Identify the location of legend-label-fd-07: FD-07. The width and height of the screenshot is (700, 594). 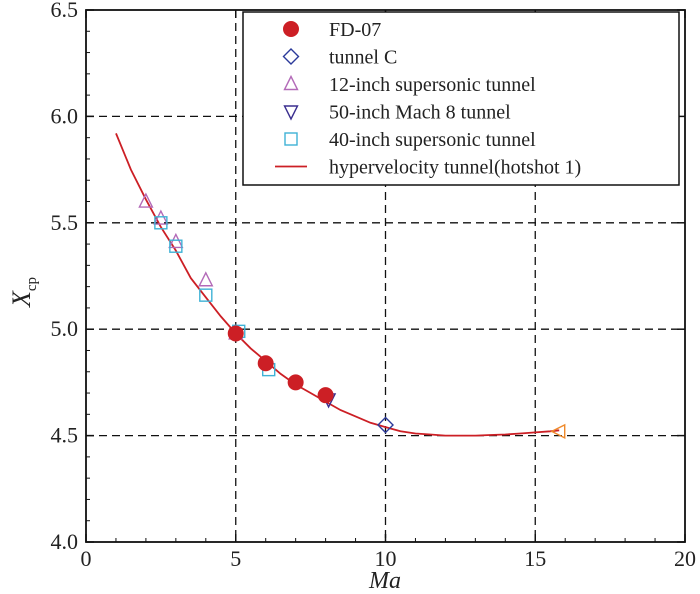
(355, 30).